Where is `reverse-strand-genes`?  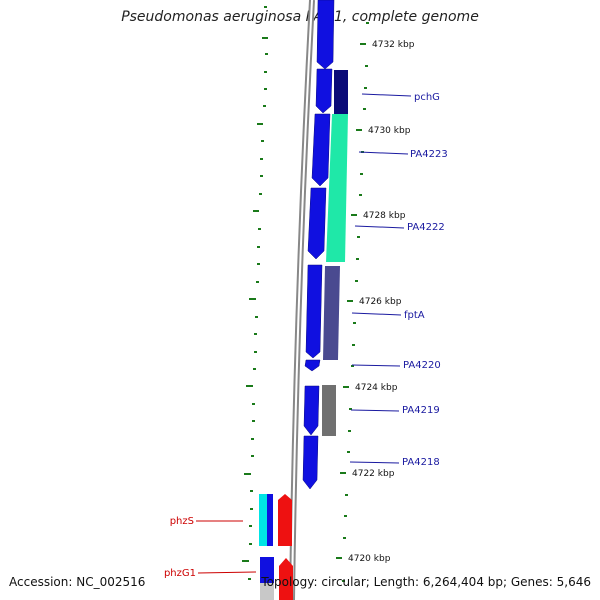 reverse-strand-genes is located at coordinates (335, 253).